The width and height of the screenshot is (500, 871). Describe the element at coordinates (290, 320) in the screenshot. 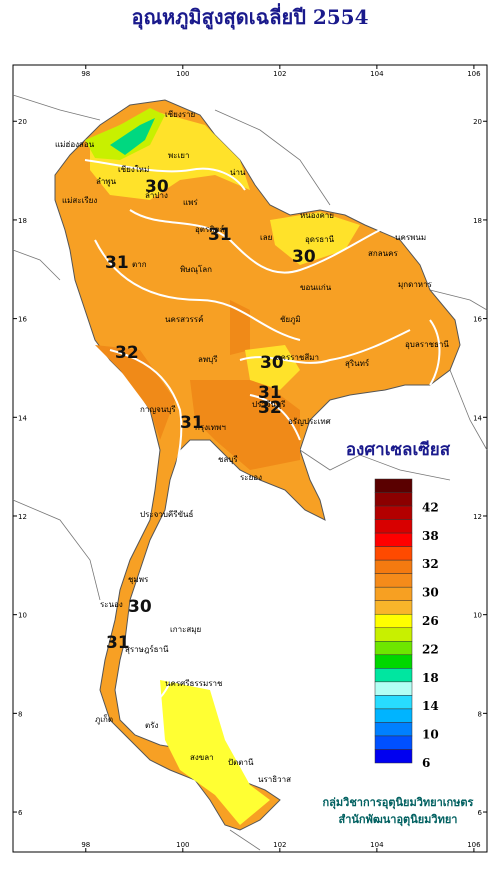

I see `place-label: ชัยภูมิ` at that location.